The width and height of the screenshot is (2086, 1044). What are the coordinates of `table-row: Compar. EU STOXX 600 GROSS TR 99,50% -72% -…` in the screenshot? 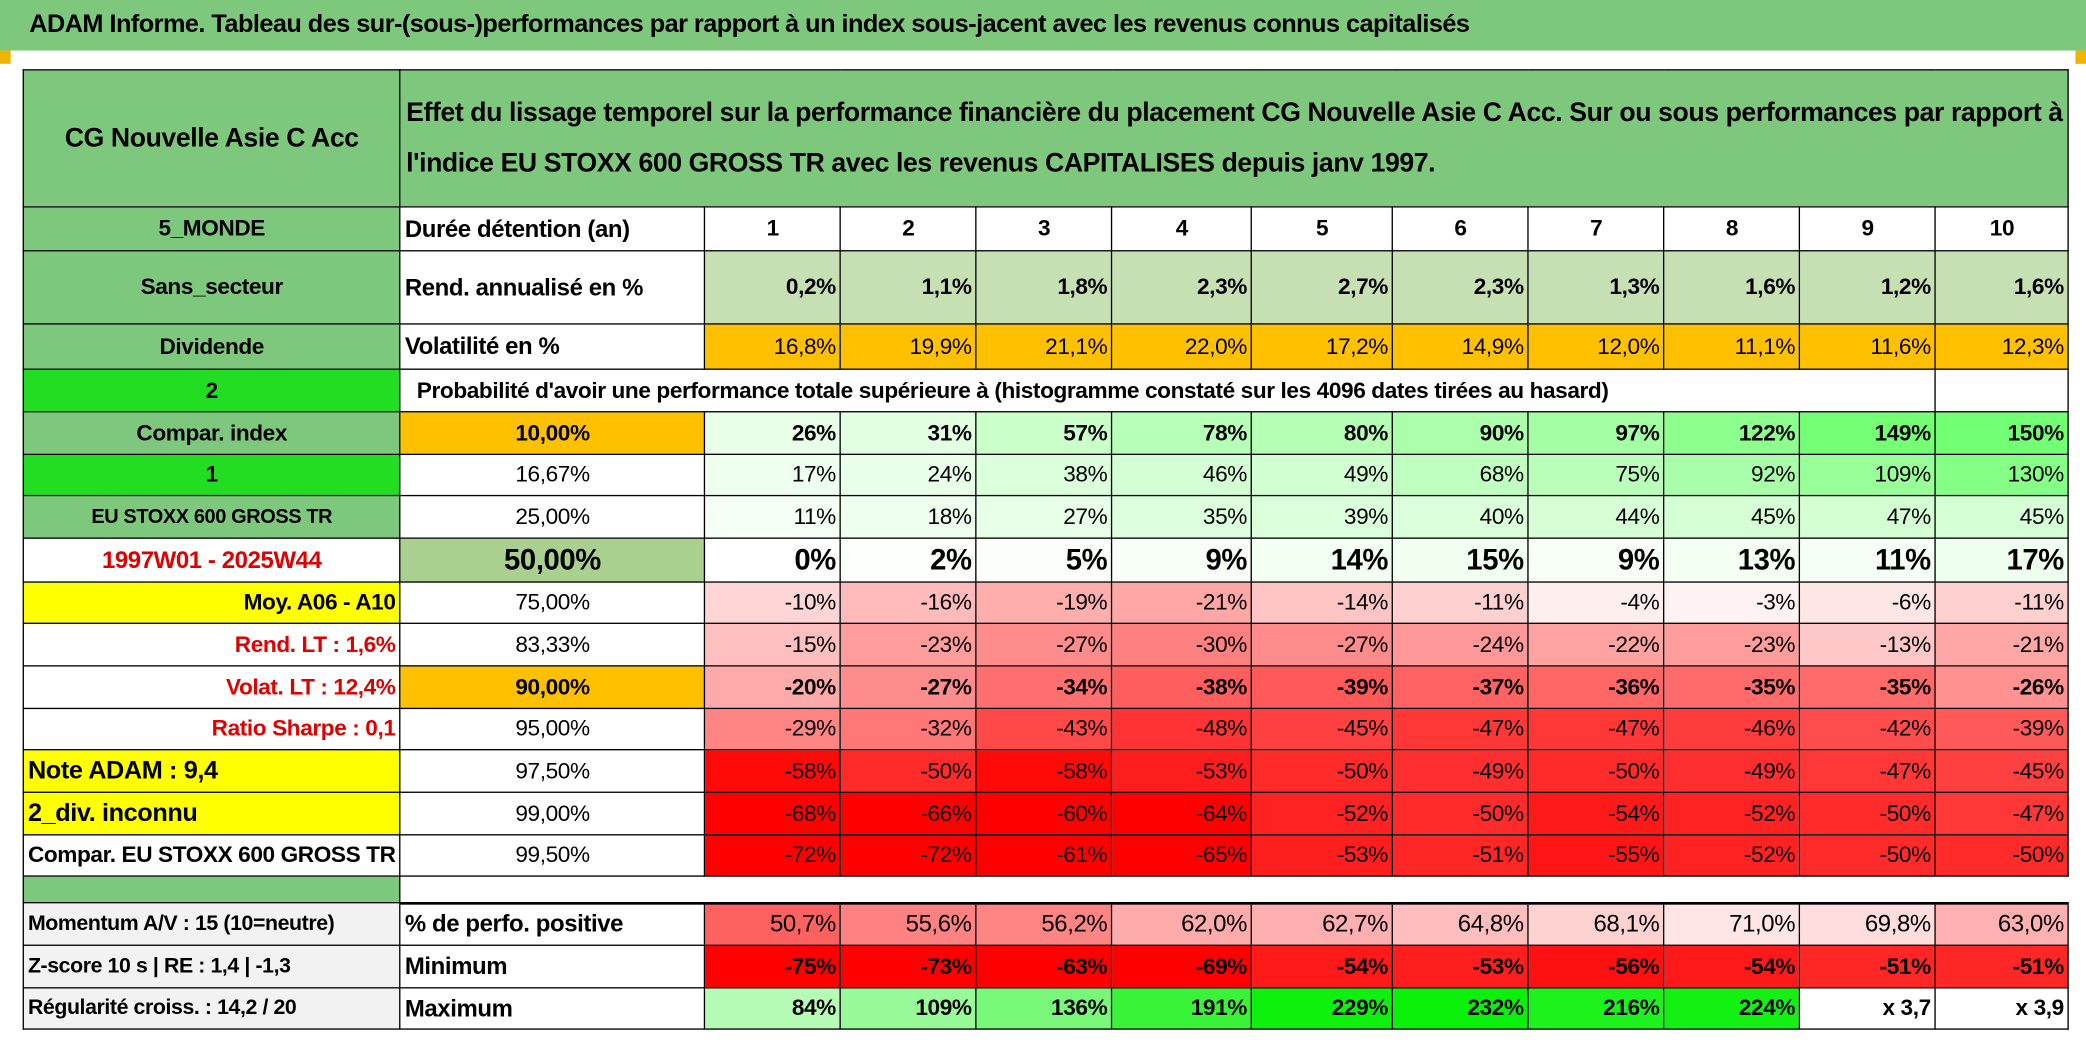 It's located at (1046, 855).